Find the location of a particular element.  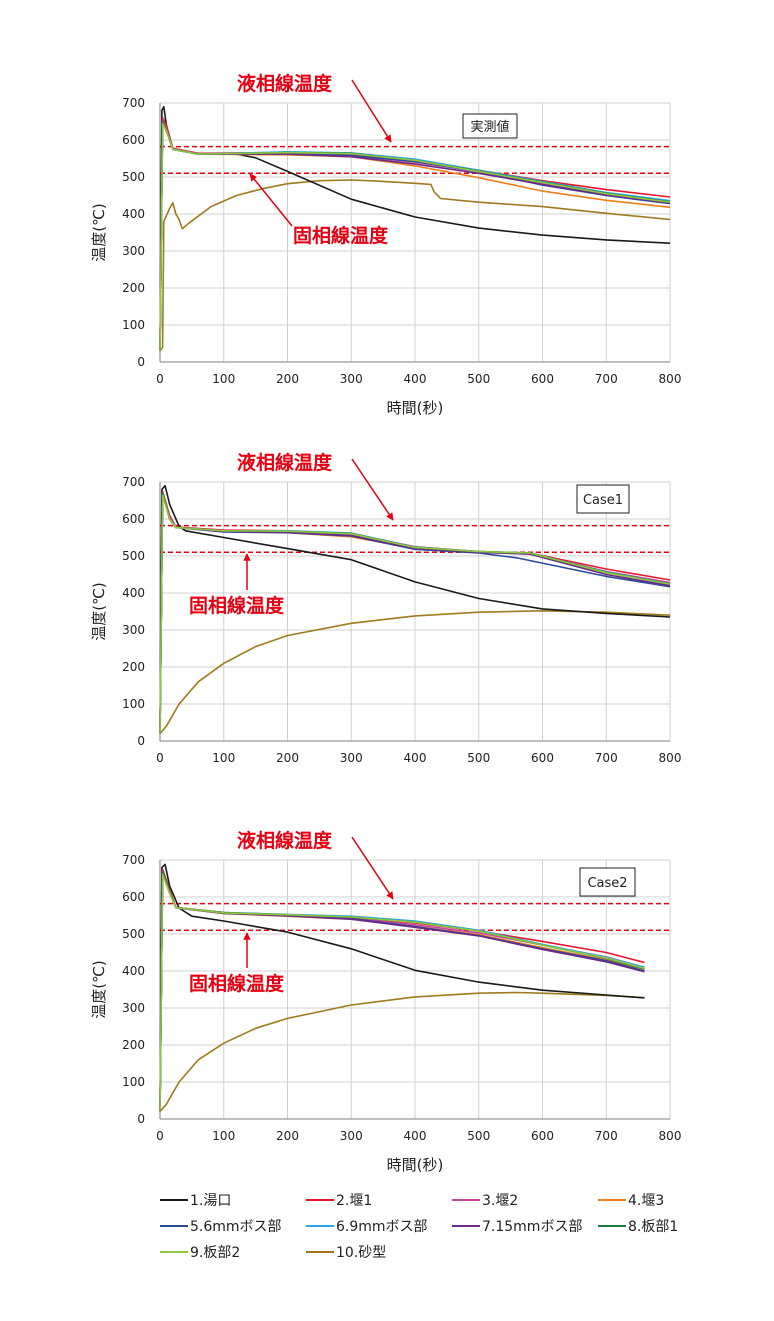

legend-label: 7.15mmボス部 is located at coordinates (532, 1227).